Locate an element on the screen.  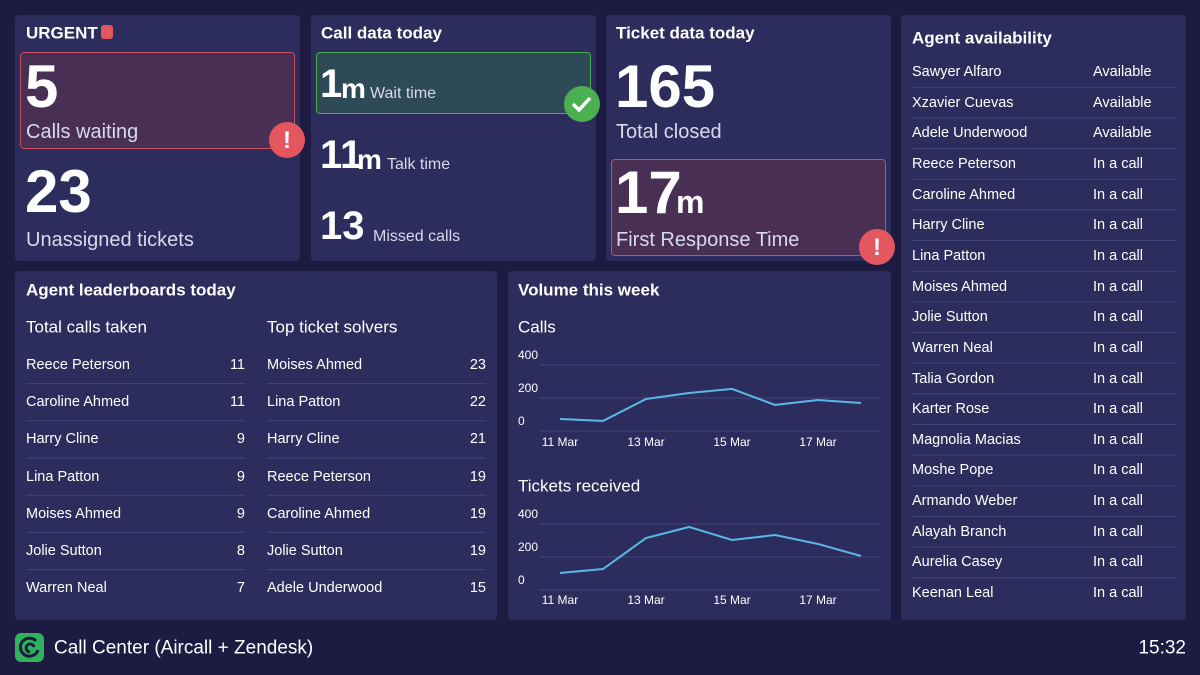
agent-name: Talia Gordon is located at coordinates (953, 378).